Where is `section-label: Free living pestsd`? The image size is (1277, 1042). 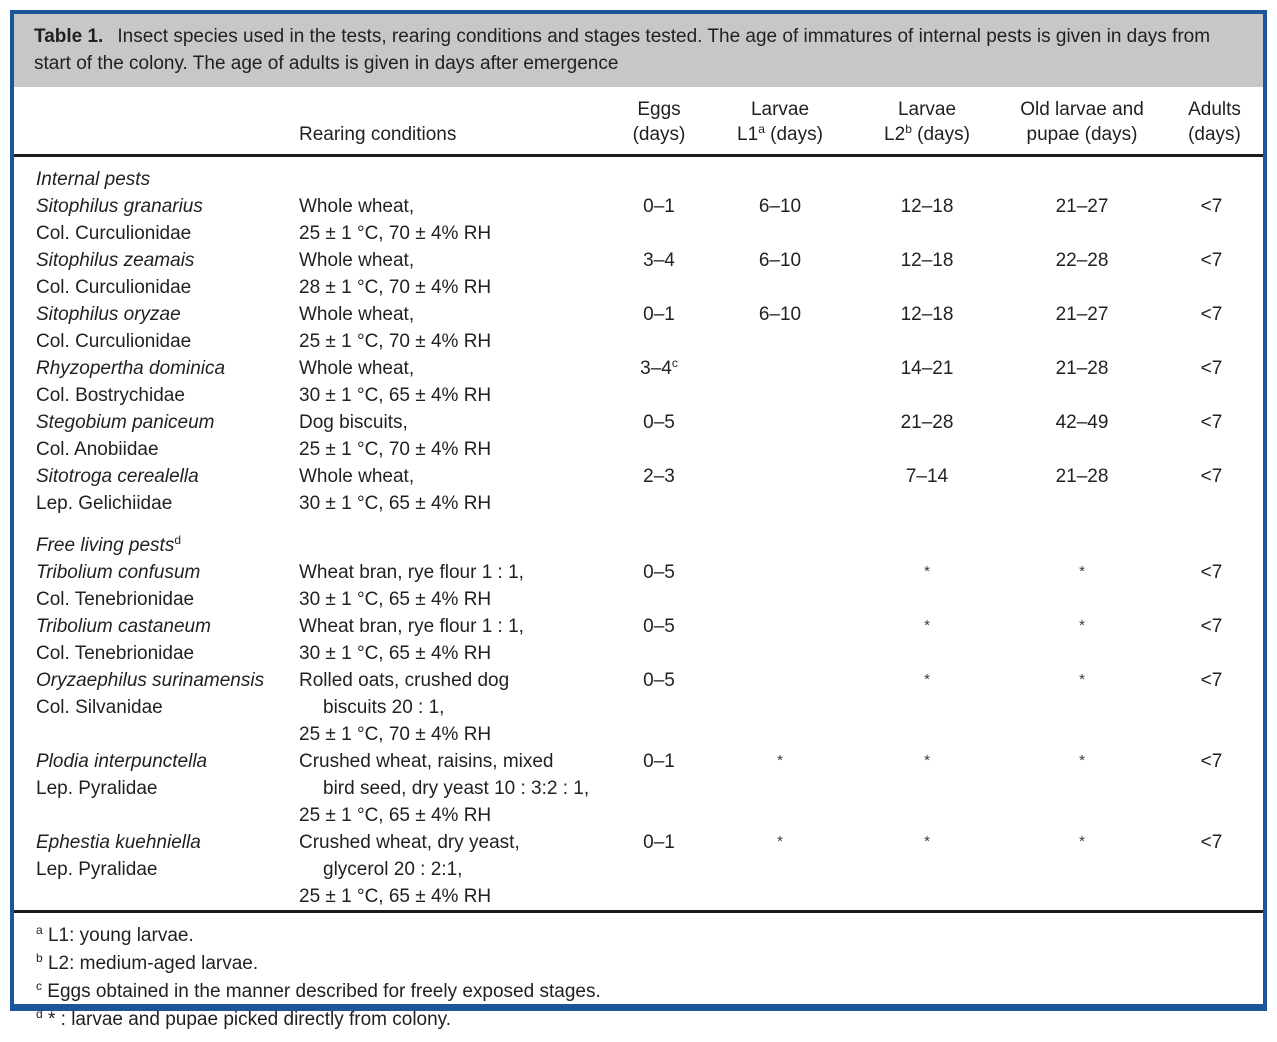 section-label: Free living pestsd is located at coordinates (638, 538).